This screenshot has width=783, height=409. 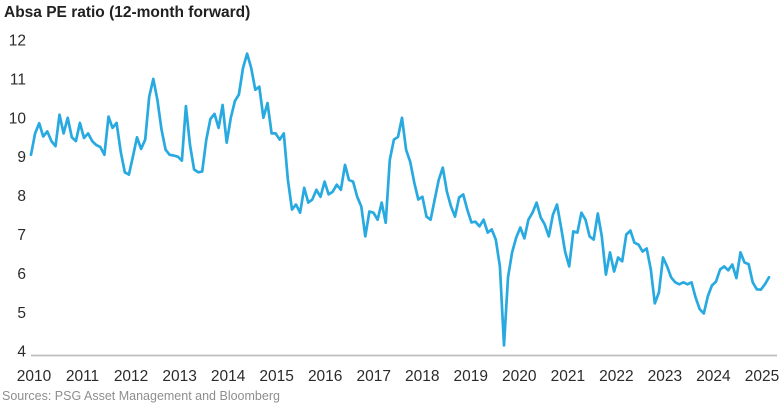 What do you see at coordinates (373, 376) in the screenshot?
I see `x-tick-label: 2017` at bounding box center [373, 376].